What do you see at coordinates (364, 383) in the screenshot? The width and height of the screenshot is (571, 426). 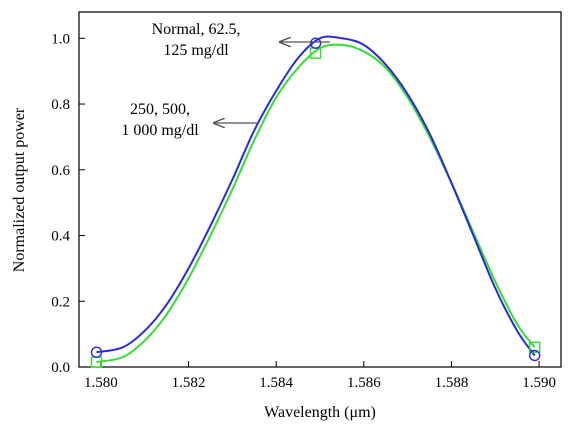 I see `x-tick-label: 1.586` at bounding box center [364, 383].